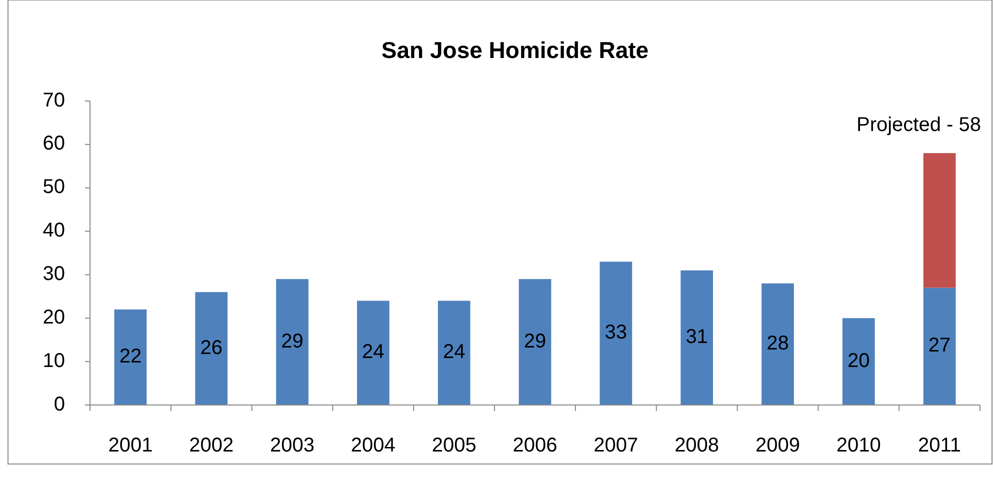  Describe the element at coordinates (292, 445) in the screenshot. I see `x-tick-label: 2003` at that location.